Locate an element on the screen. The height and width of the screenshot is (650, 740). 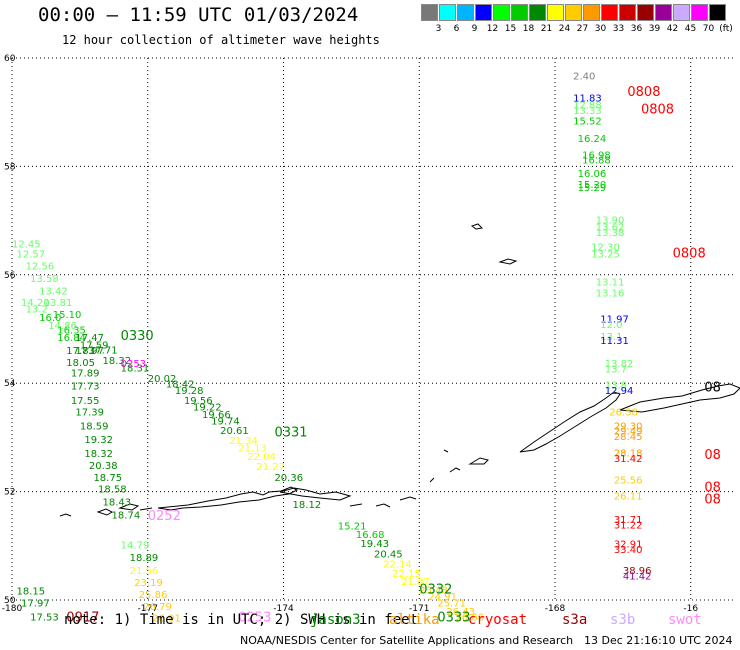
lon-tick-label: -171 is located at coordinates (419, 609).